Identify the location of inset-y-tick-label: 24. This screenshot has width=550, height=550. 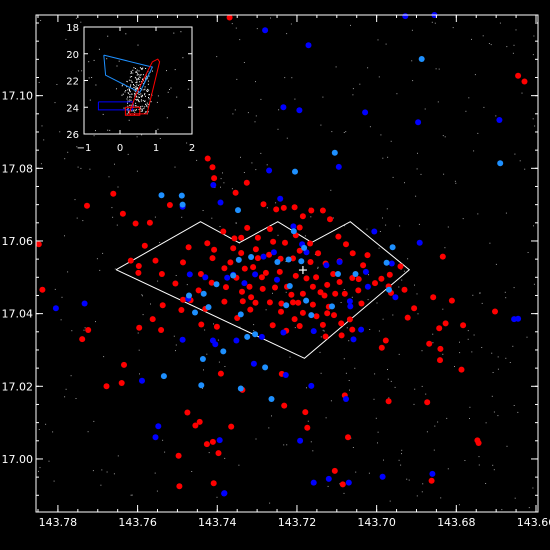
(72, 108).